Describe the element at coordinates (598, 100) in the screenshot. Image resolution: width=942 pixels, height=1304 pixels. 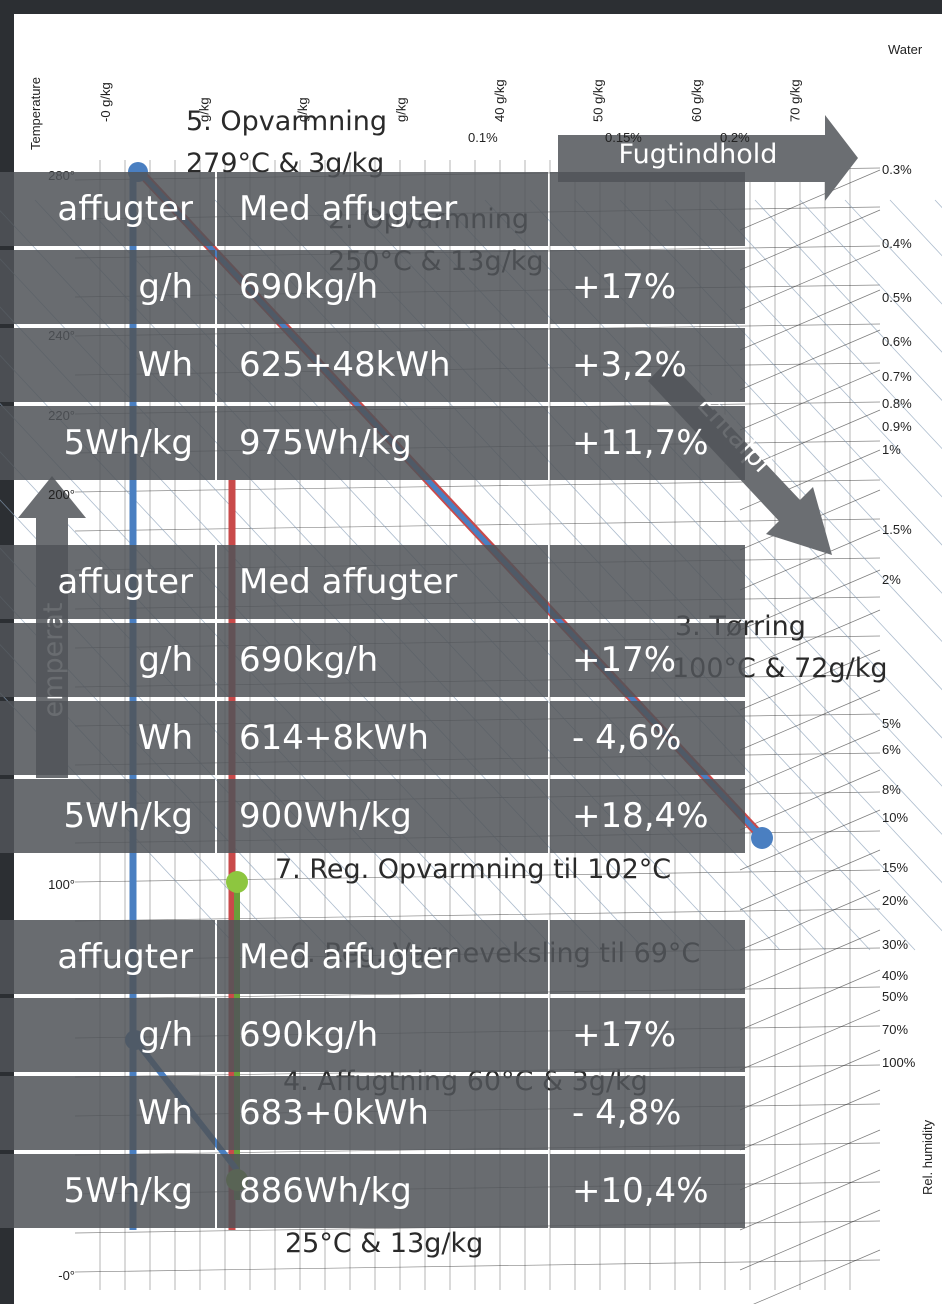
I see `moisture-label: 50 g/kg` at that location.